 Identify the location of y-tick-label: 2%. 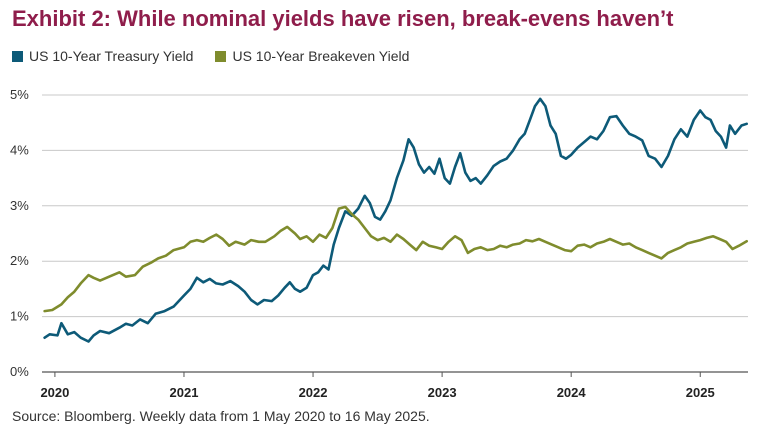
(19, 260).